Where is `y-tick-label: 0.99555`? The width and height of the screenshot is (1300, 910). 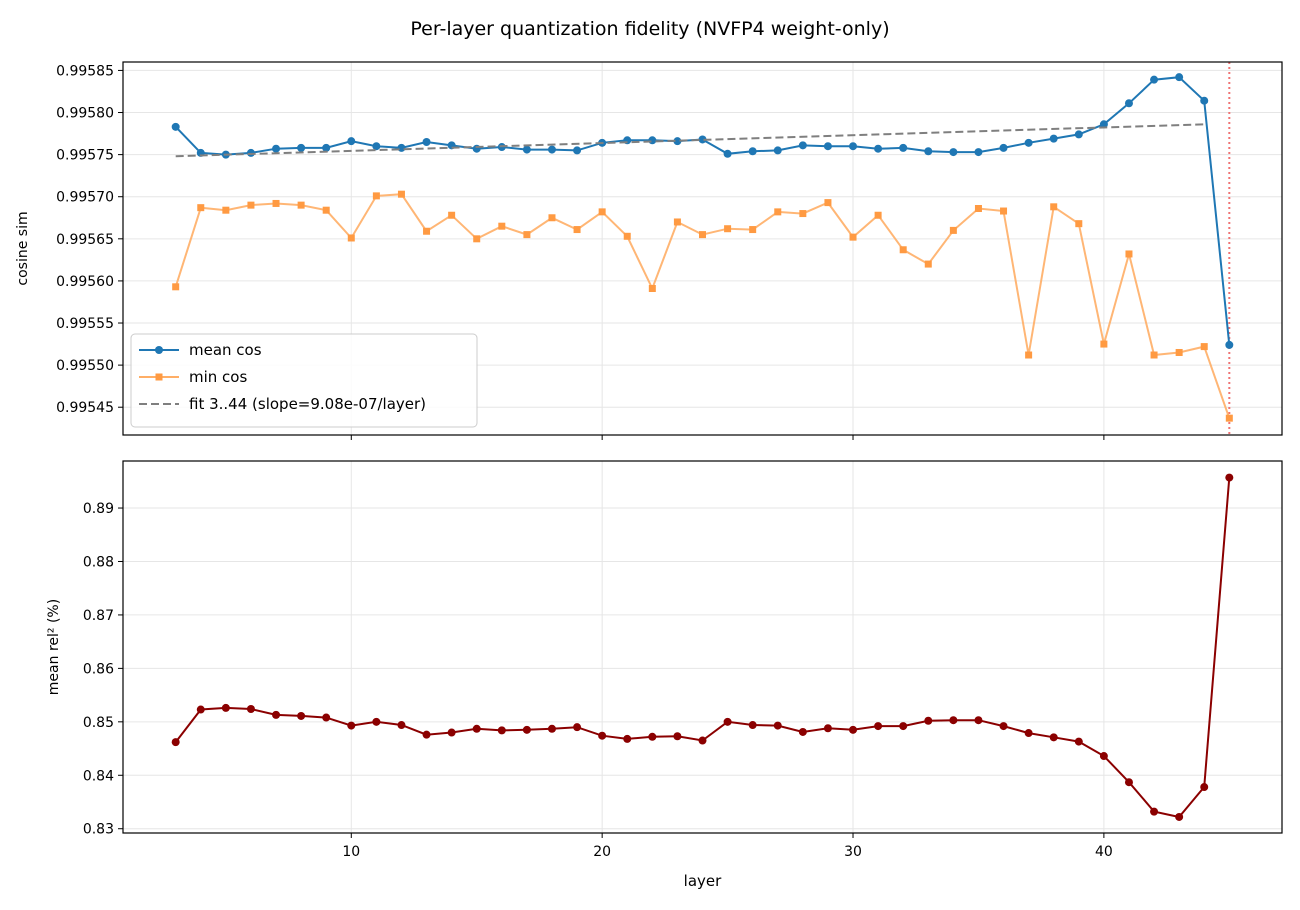 y-tick-label: 0.99555 is located at coordinates (85, 324).